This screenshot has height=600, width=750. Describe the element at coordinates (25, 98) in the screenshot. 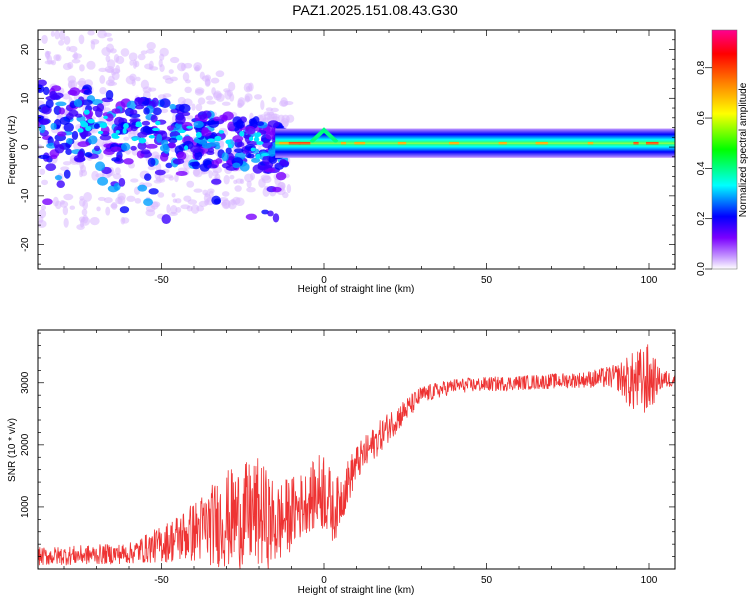

I see `y-tick-label: 10` at that location.